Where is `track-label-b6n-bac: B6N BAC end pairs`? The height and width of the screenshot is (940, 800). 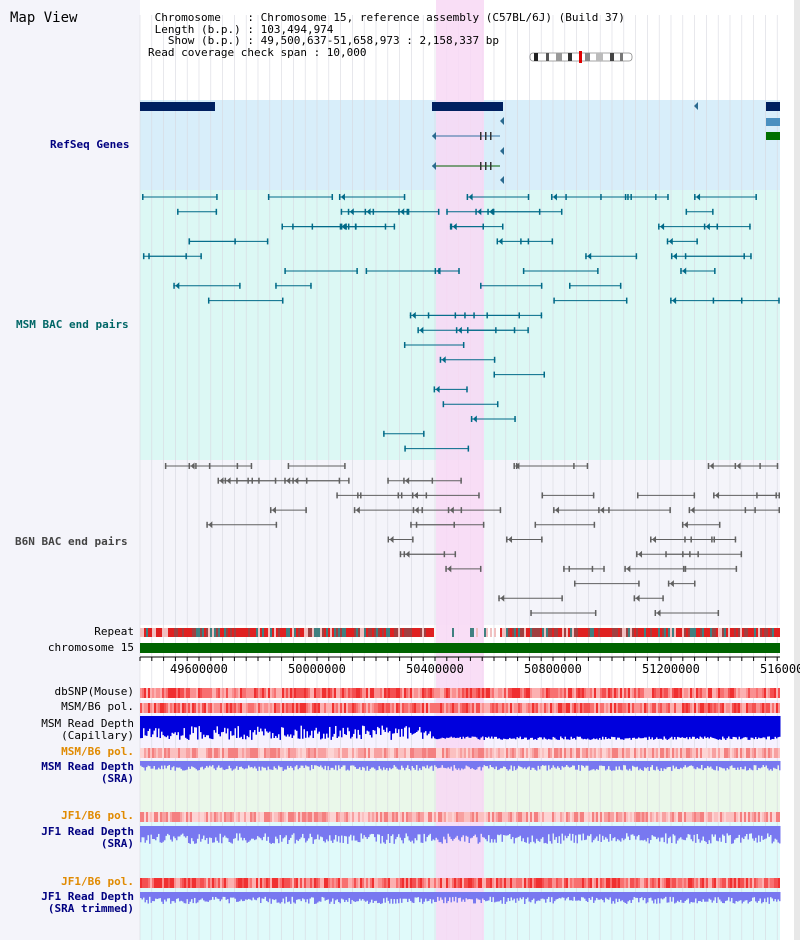
track-label-b6n-bac: B6N BAC end pairs is located at coordinates (71, 541).